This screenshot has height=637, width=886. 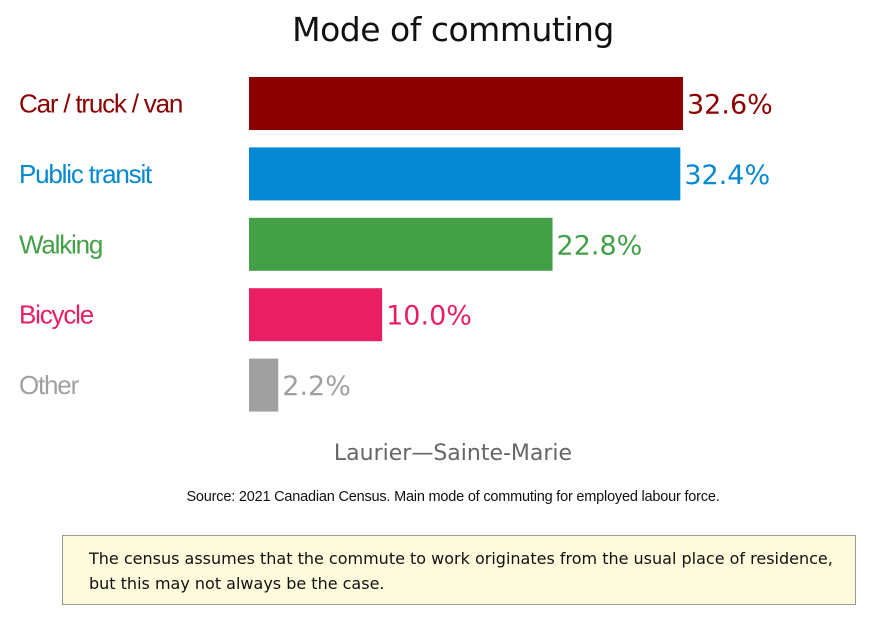 What do you see at coordinates (465, 174) in the screenshot?
I see `bar-public-transit` at bounding box center [465, 174].